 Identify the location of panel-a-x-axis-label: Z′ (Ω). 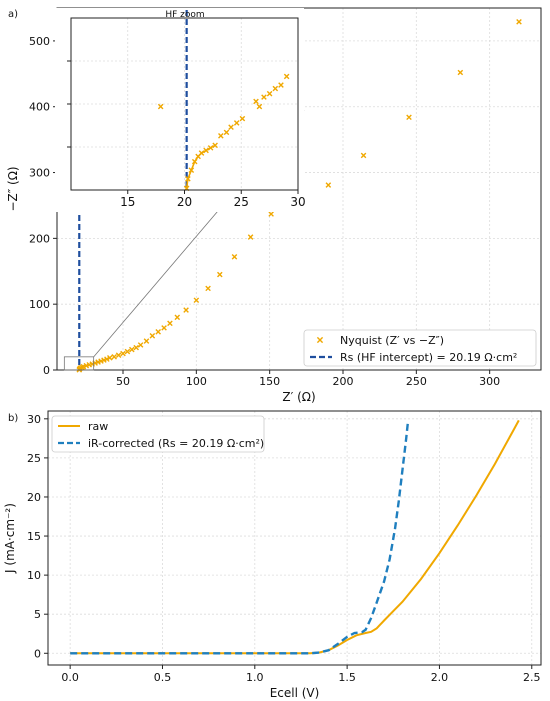
(298, 397).